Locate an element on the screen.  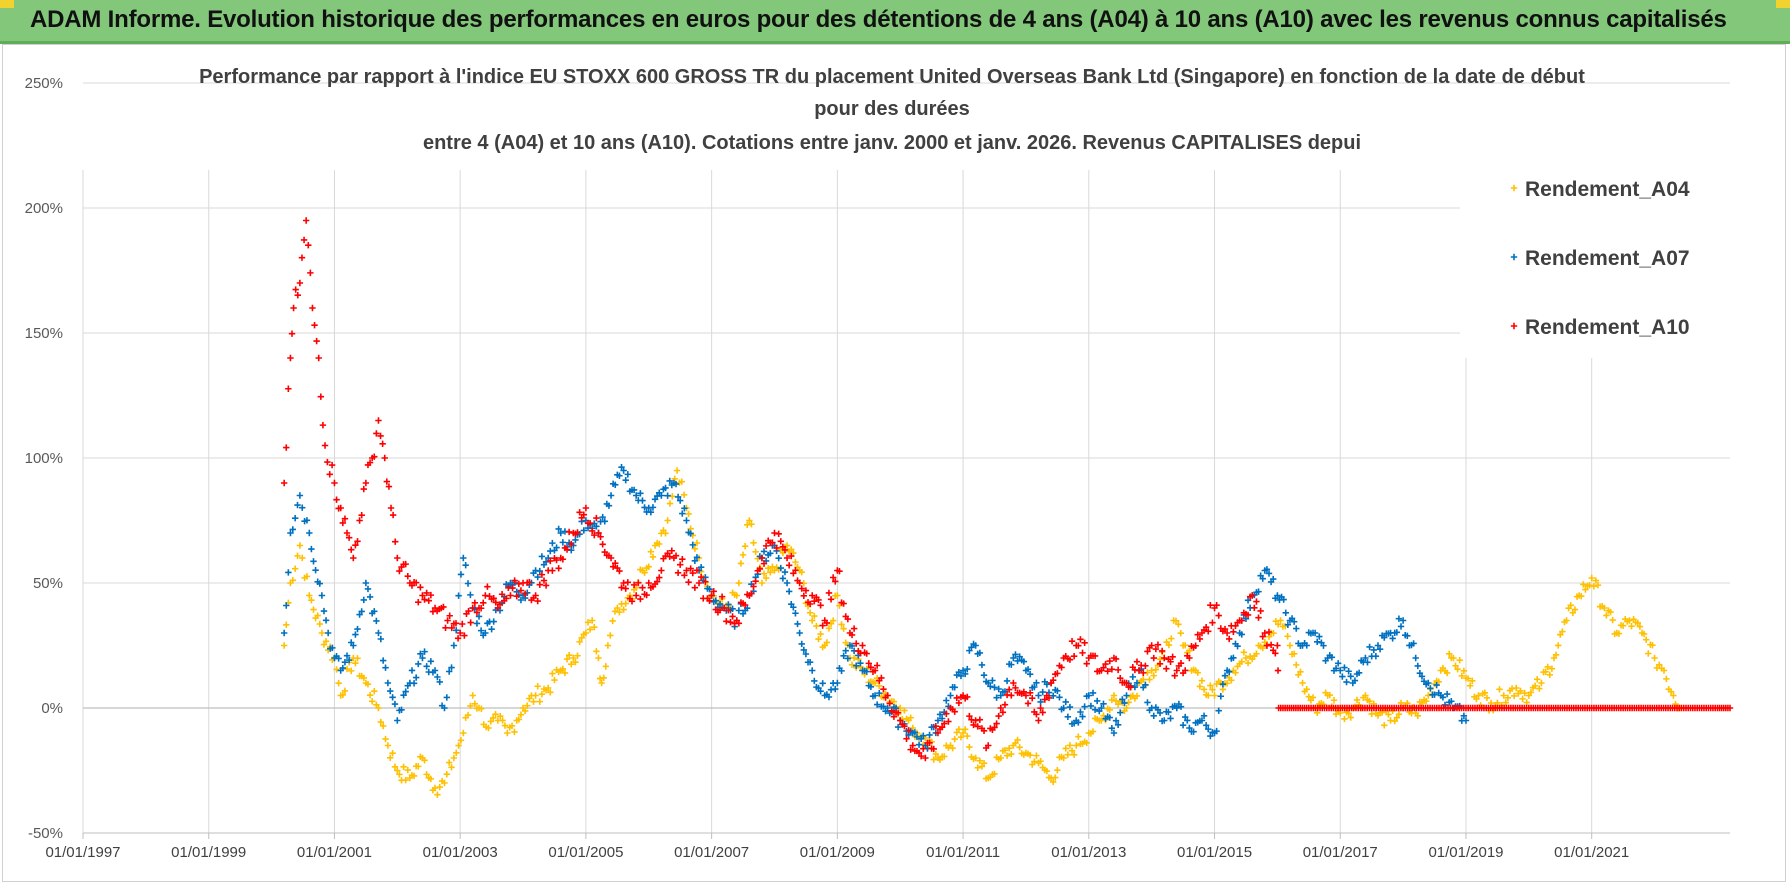
x-tick-label: 01/01/1997 is located at coordinates (82, 852).